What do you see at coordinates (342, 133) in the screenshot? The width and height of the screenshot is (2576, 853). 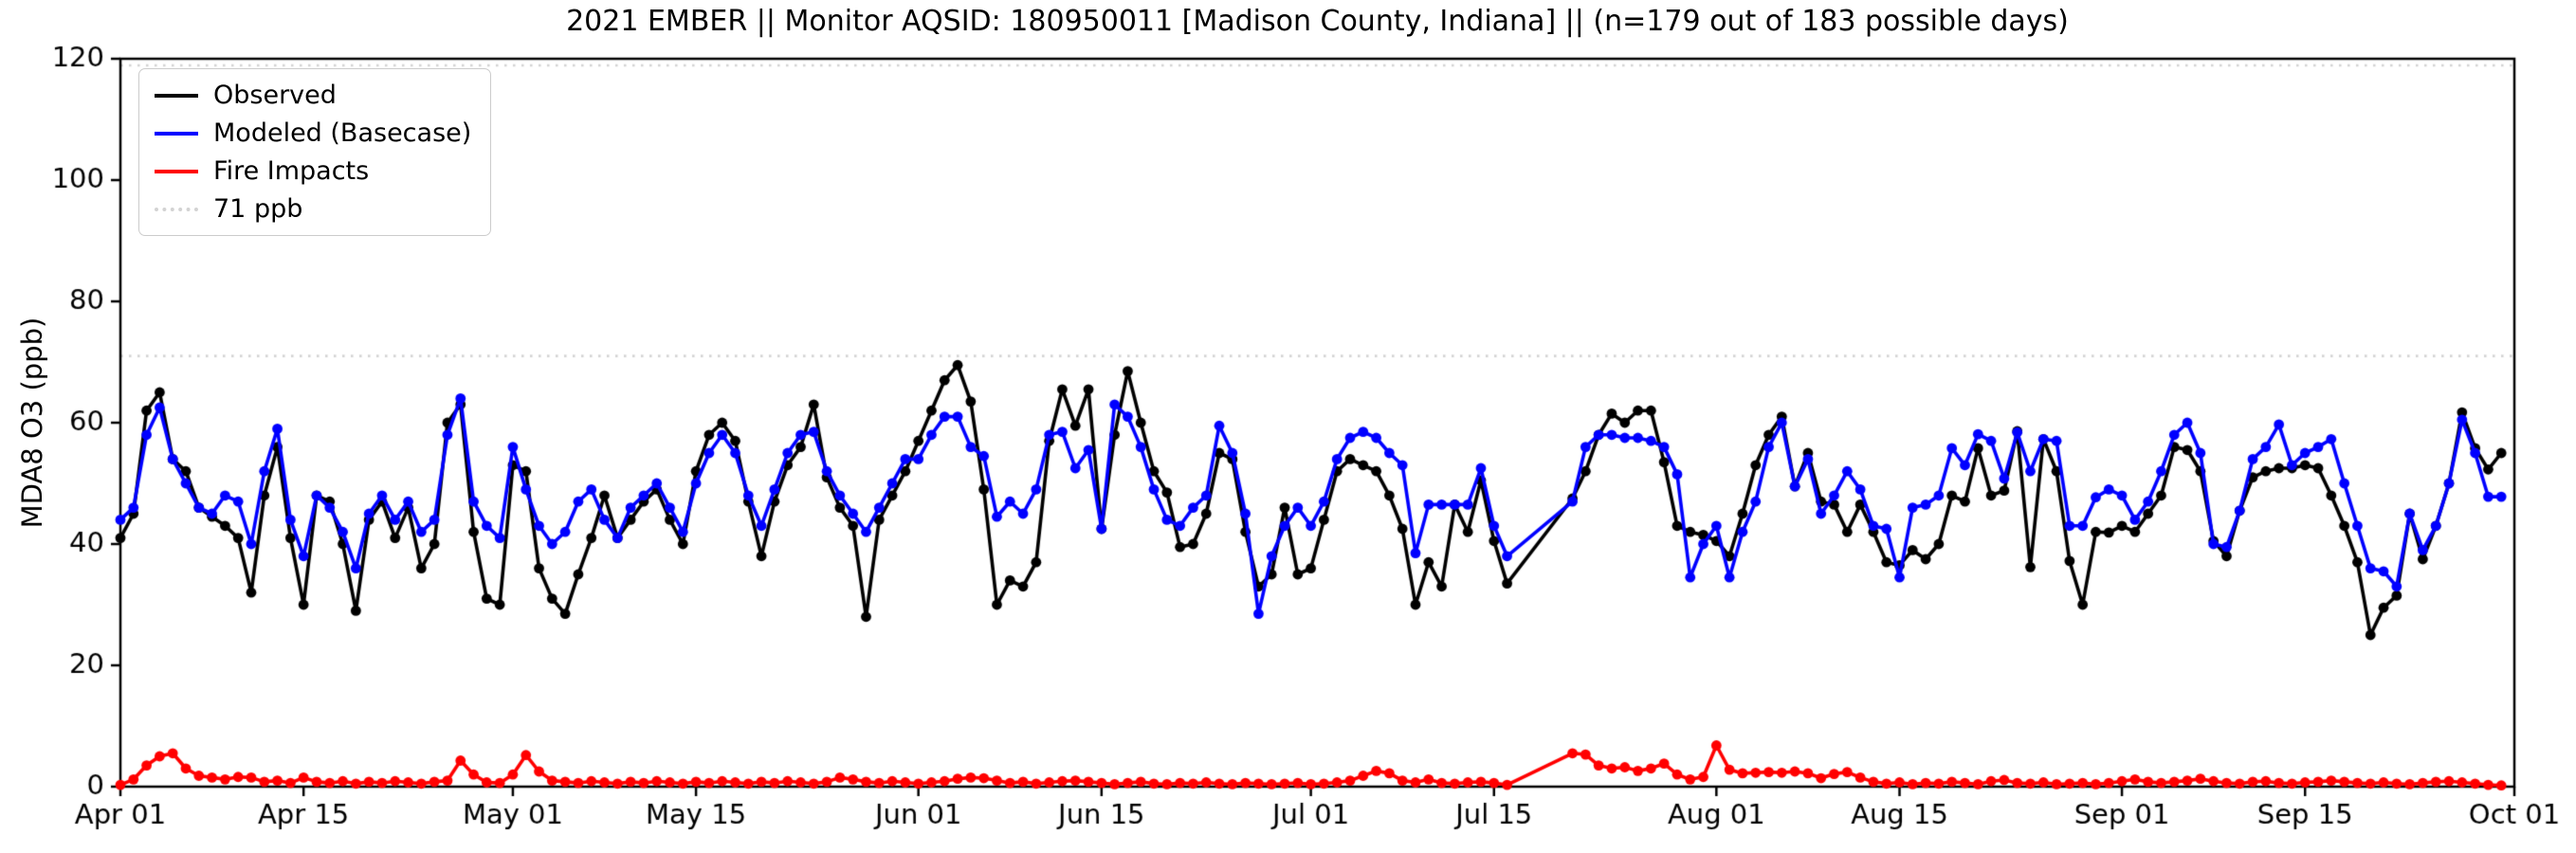 I see `legend-label: Modeled (Basecase)` at bounding box center [342, 133].